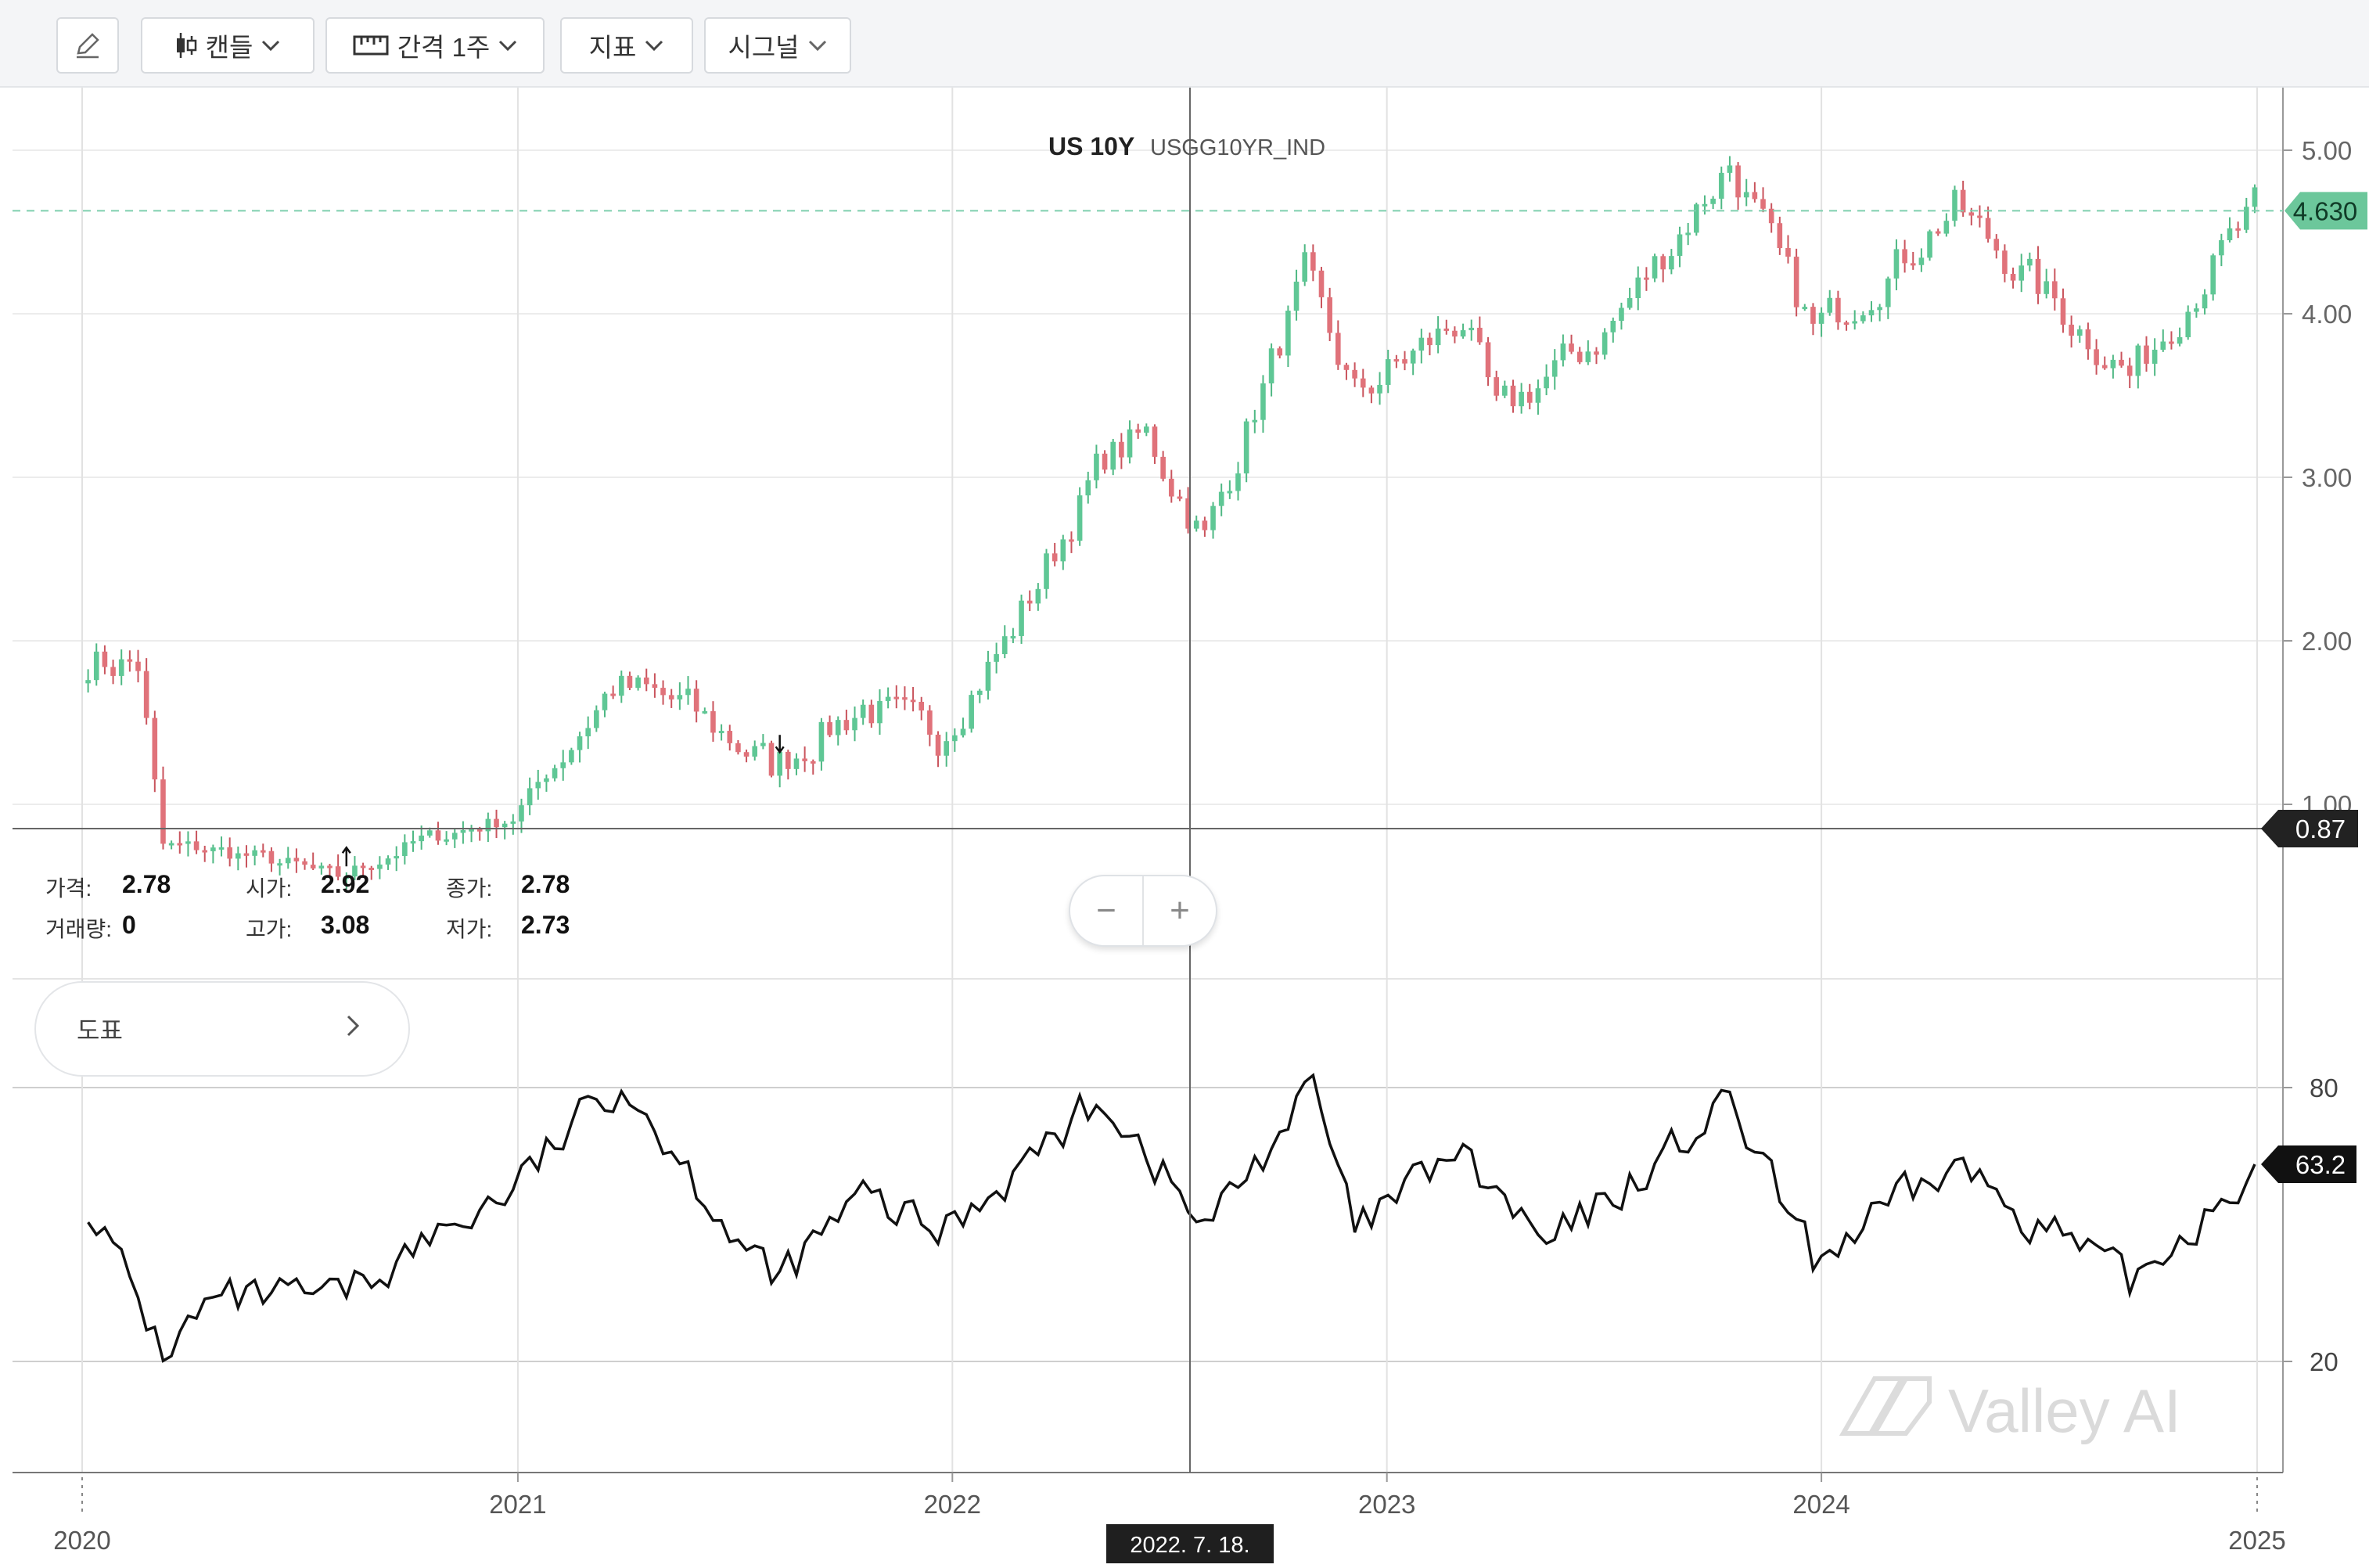  What do you see at coordinates (2320, 829) in the screenshot?
I see `crosshair-price-value: 0.87` at bounding box center [2320, 829].